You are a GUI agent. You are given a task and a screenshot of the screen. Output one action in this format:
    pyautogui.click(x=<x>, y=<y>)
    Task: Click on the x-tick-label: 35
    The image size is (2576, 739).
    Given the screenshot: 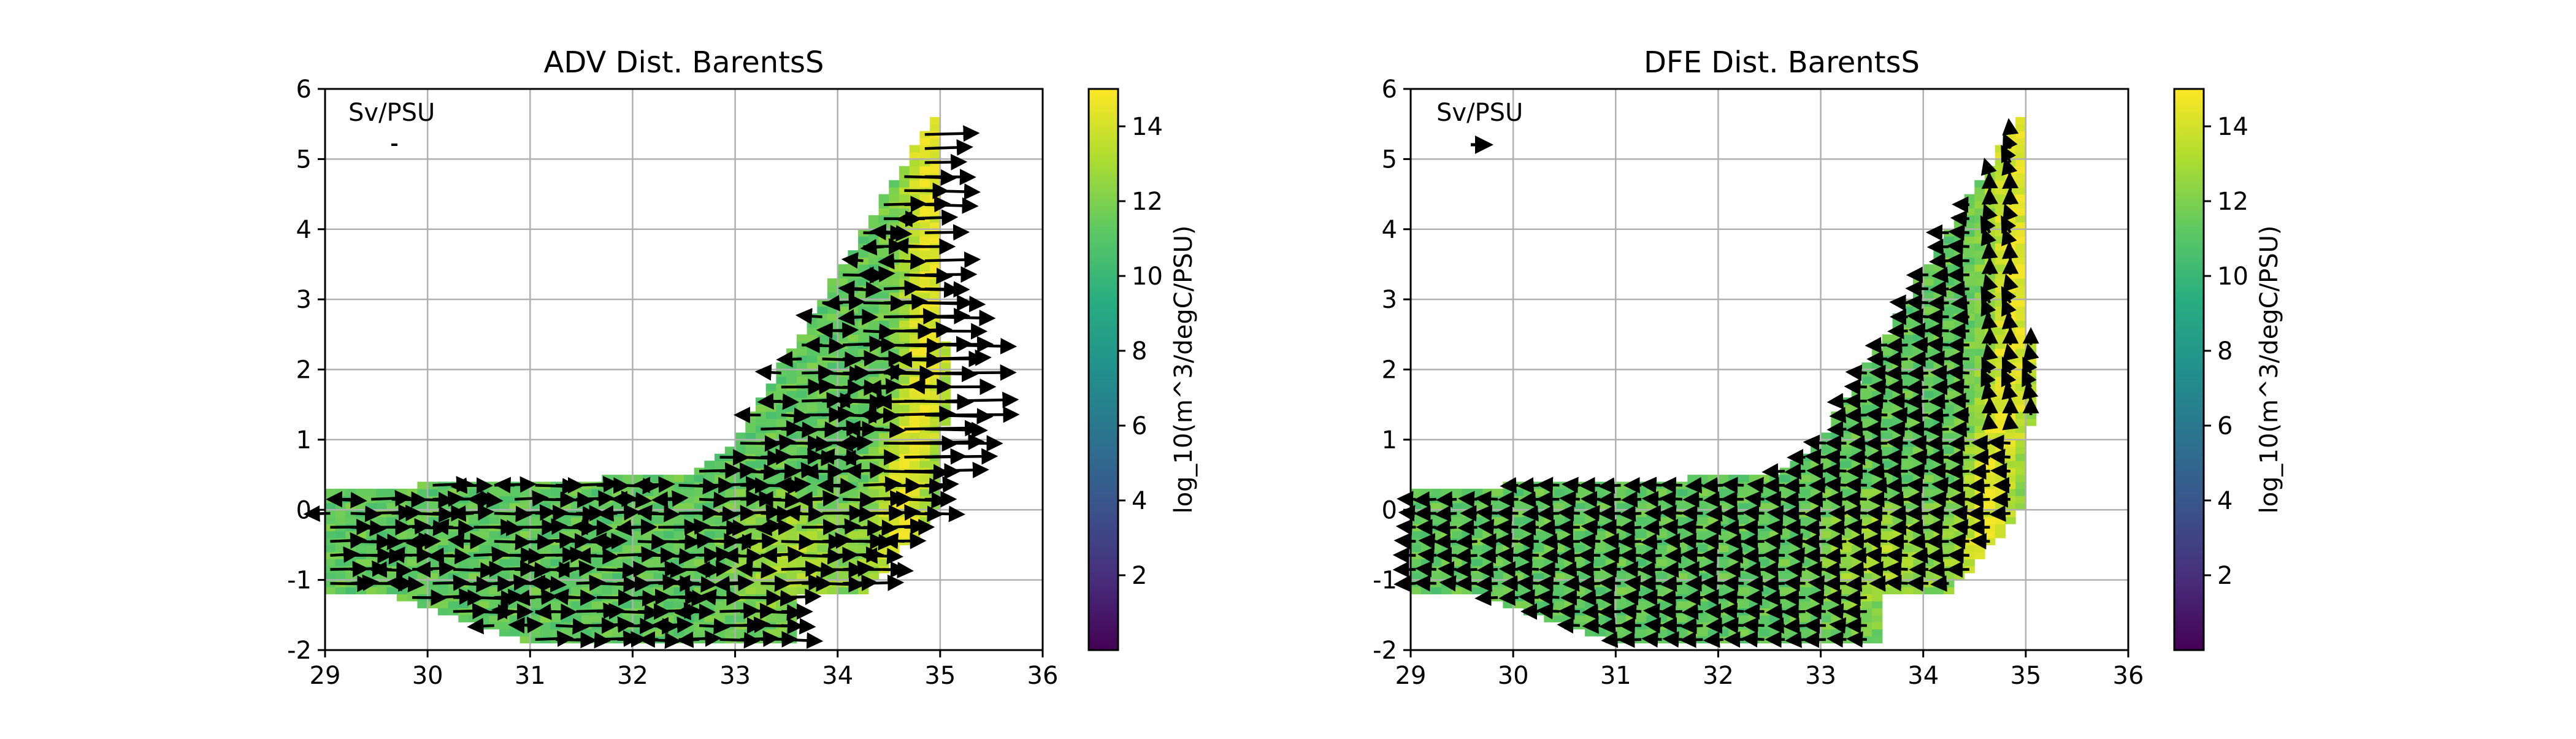 What is the action you would take?
    pyautogui.click(x=940, y=676)
    